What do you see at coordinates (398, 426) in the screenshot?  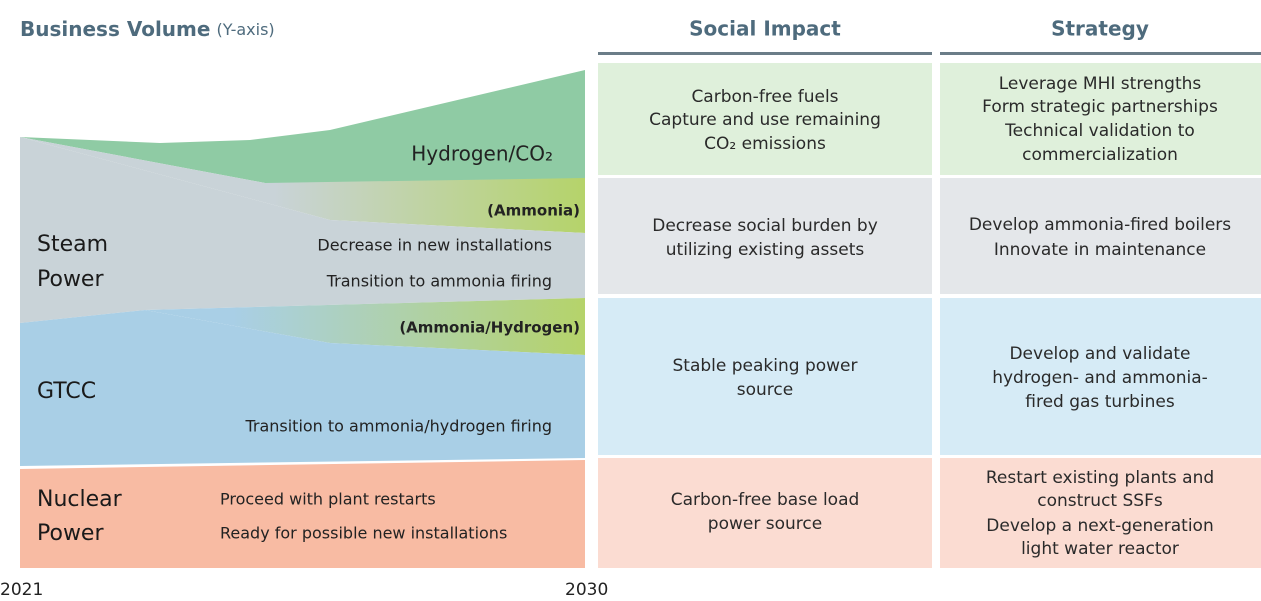 I see `segment-note: Transition to ammonia/hydrogen firing` at bounding box center [398, 426].